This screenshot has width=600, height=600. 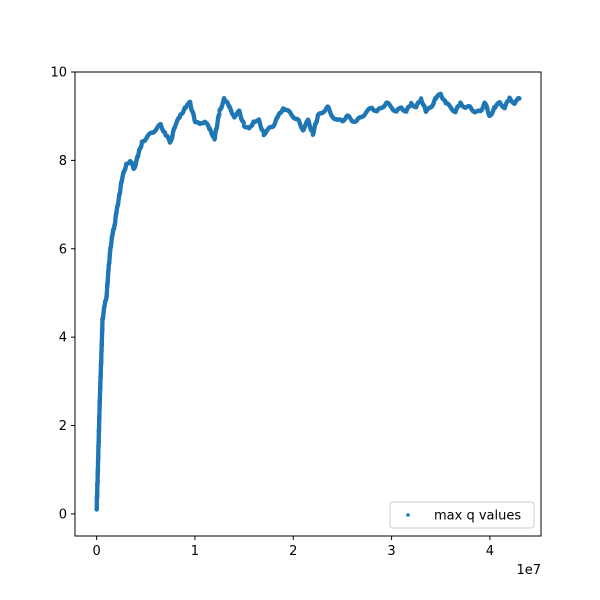 What do you see at coordinates (490, 551) in the screenshot?
I see `x-tick-label: 4` at bounding box center [490, 551].